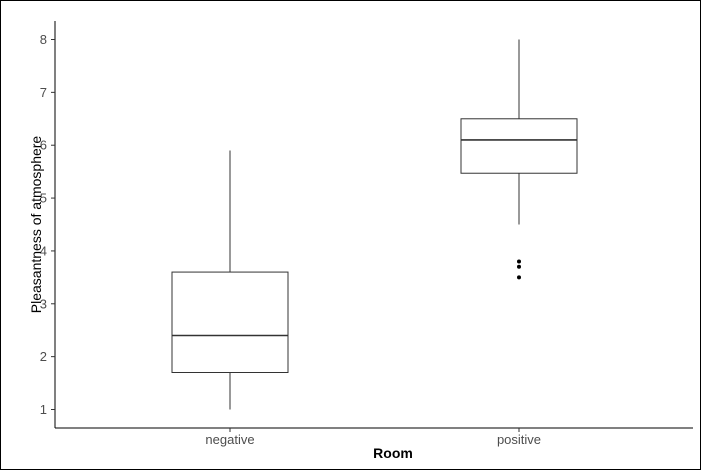 The image size is (701, 471). What do you see at coordinates (393, 453) in the screenshot?
I see `x-axis-title: Room` at bounding box center [393, 453].